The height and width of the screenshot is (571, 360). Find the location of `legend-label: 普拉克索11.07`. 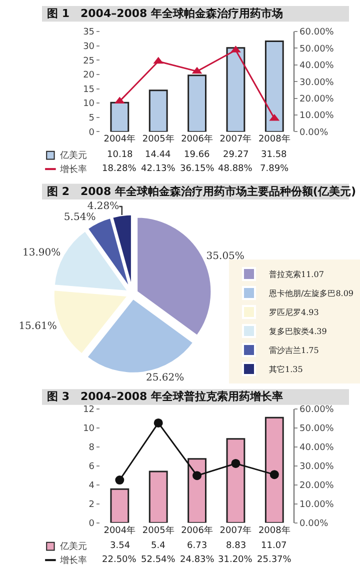

legend-label: 普拉克索11.07 is located at coordinates (296, 275).